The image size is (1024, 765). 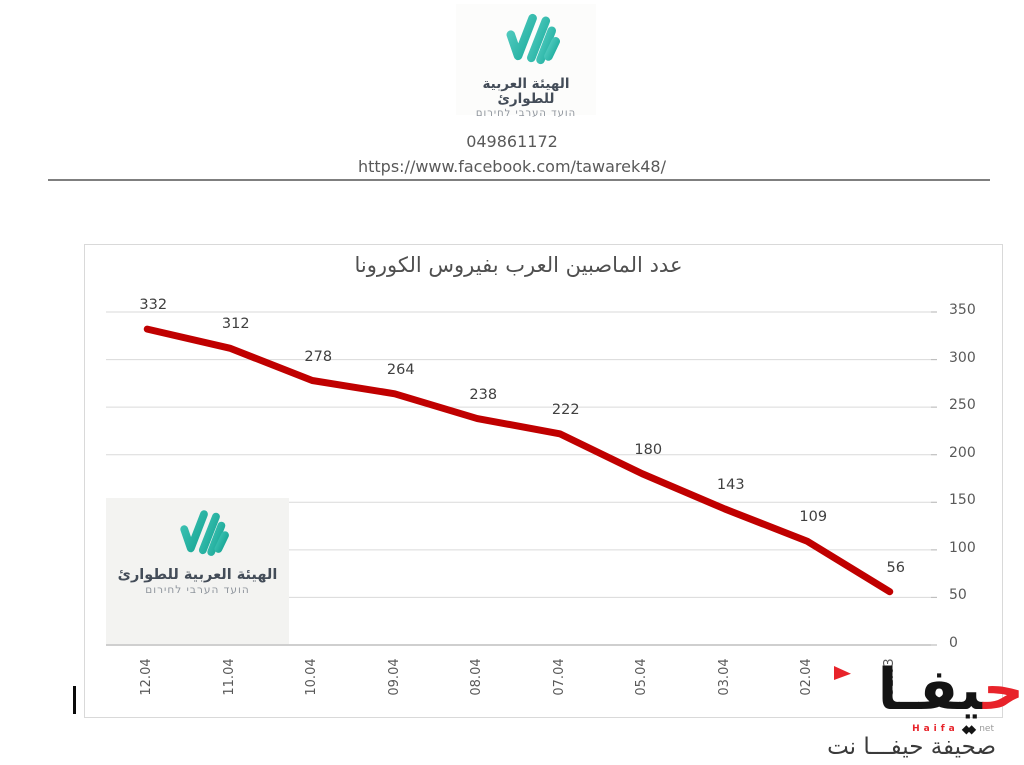 What do you see at coordinates (147, 677) in the screenshot?
I see `x-axis-label: 12.04` at bounding box center [147, 677].